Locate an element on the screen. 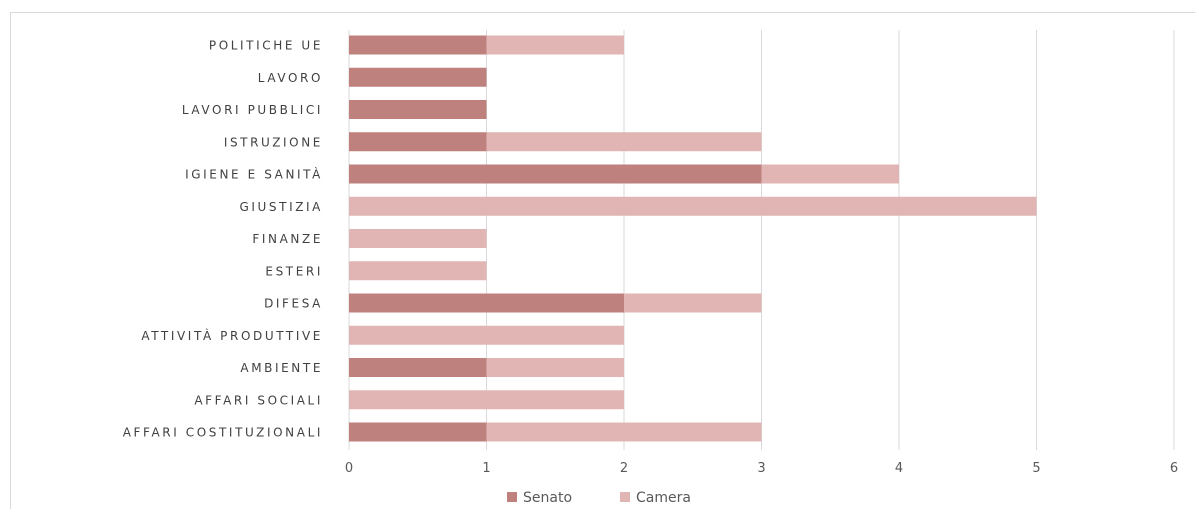 Image resolution: width=1199 pixels, height=513 pixels. category-label: DIFESA is located at coordinates (293, 304).